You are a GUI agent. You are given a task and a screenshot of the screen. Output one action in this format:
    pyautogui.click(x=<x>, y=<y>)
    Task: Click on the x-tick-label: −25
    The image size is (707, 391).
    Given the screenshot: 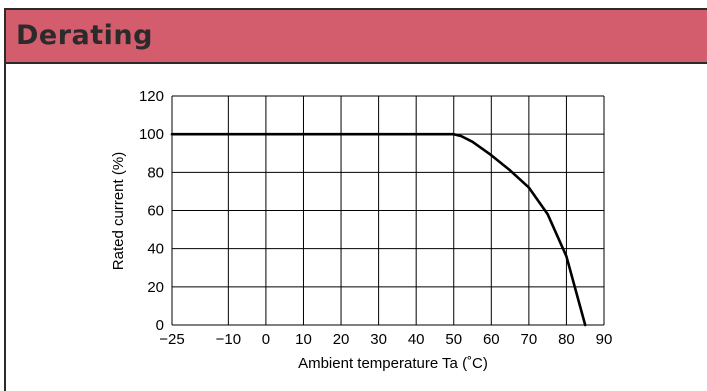 What is the action you would take?
    pyautogui.click(x=171, y=339)
    